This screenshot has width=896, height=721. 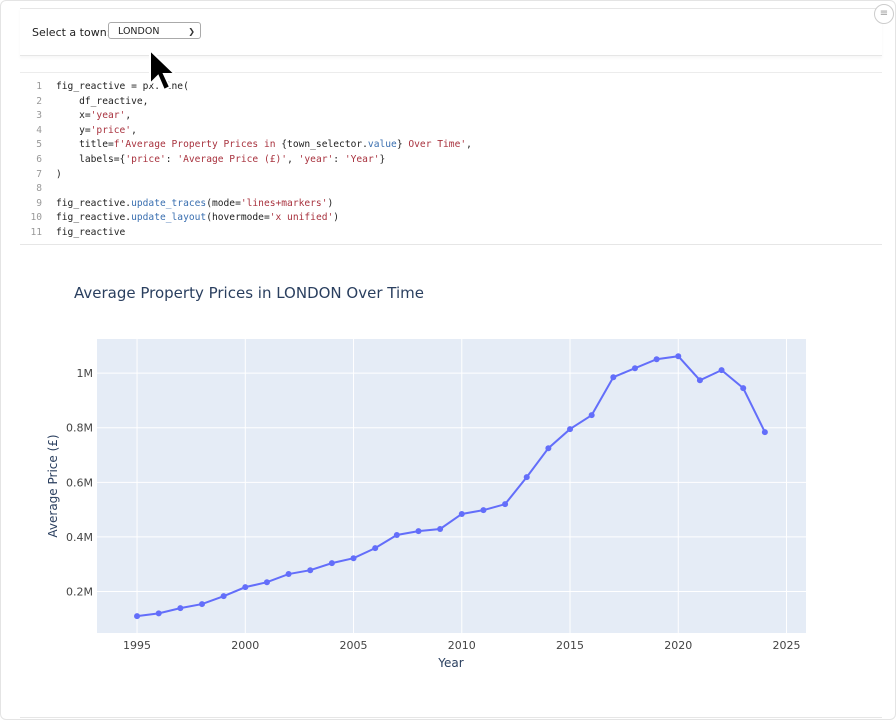 I want to click on code-line: 4 y='price',, so click(x=78, y=132).